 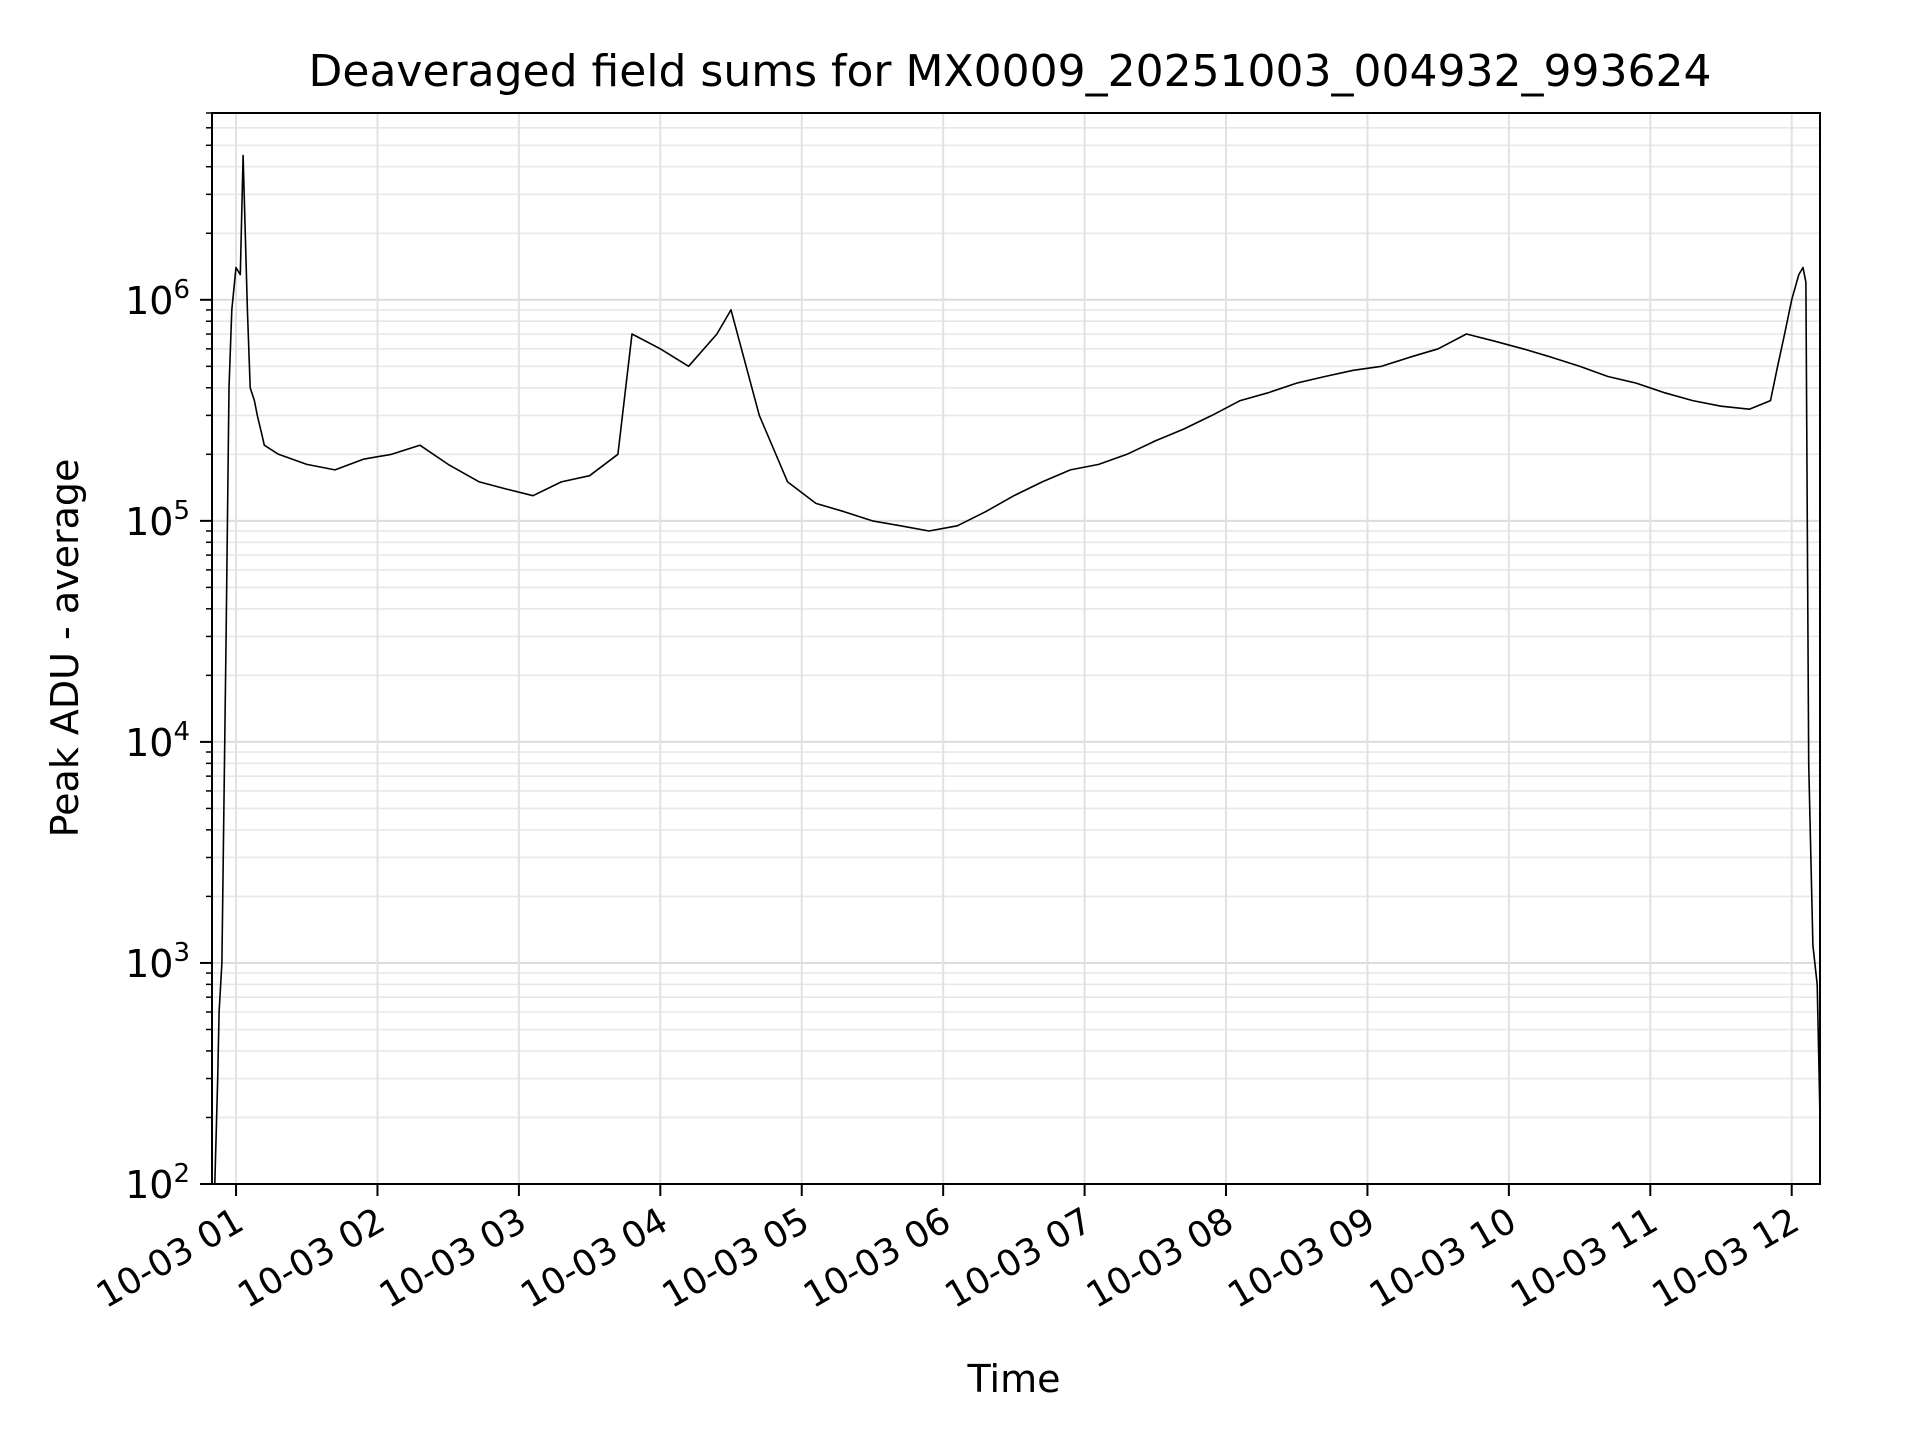 I want to click on x-axis-label: Time, so click(x=1014, y=1379).